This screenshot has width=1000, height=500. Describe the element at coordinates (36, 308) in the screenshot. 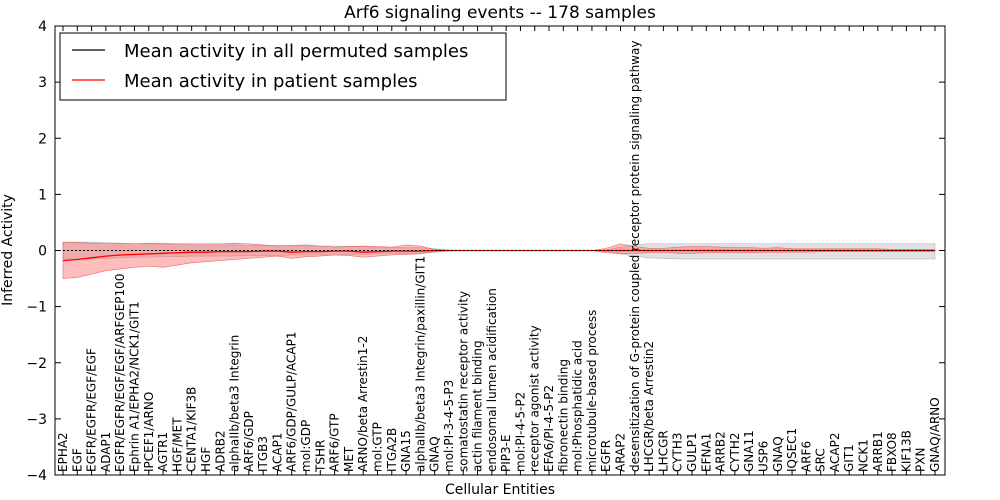

I see `y-tick-label: −1` at that location.